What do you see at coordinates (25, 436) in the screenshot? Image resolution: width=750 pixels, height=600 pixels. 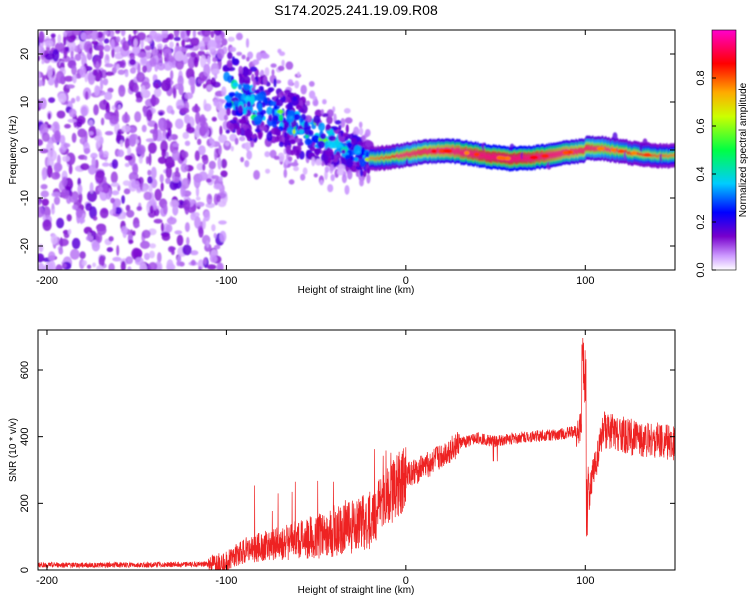 I see `snr-y-tick-label-2: 400` at bounding box center [25, 436].